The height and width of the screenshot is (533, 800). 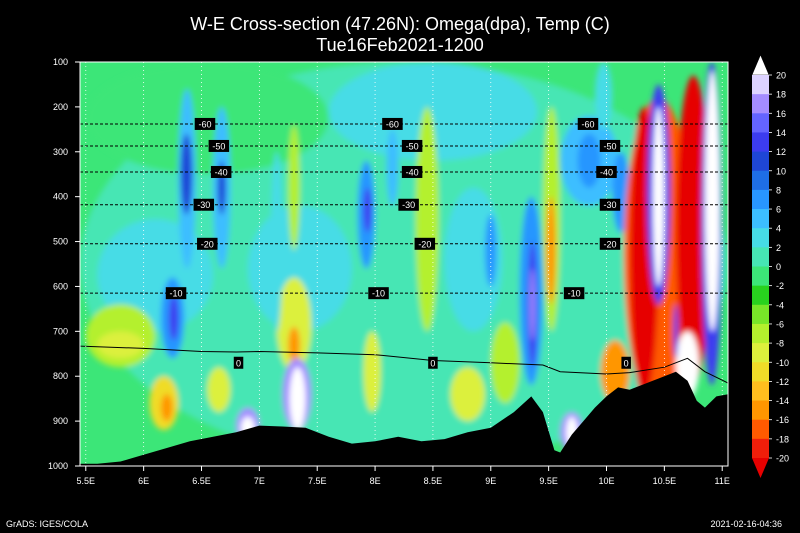 I want to click on terrain-mask, so click(x=404, y=418).